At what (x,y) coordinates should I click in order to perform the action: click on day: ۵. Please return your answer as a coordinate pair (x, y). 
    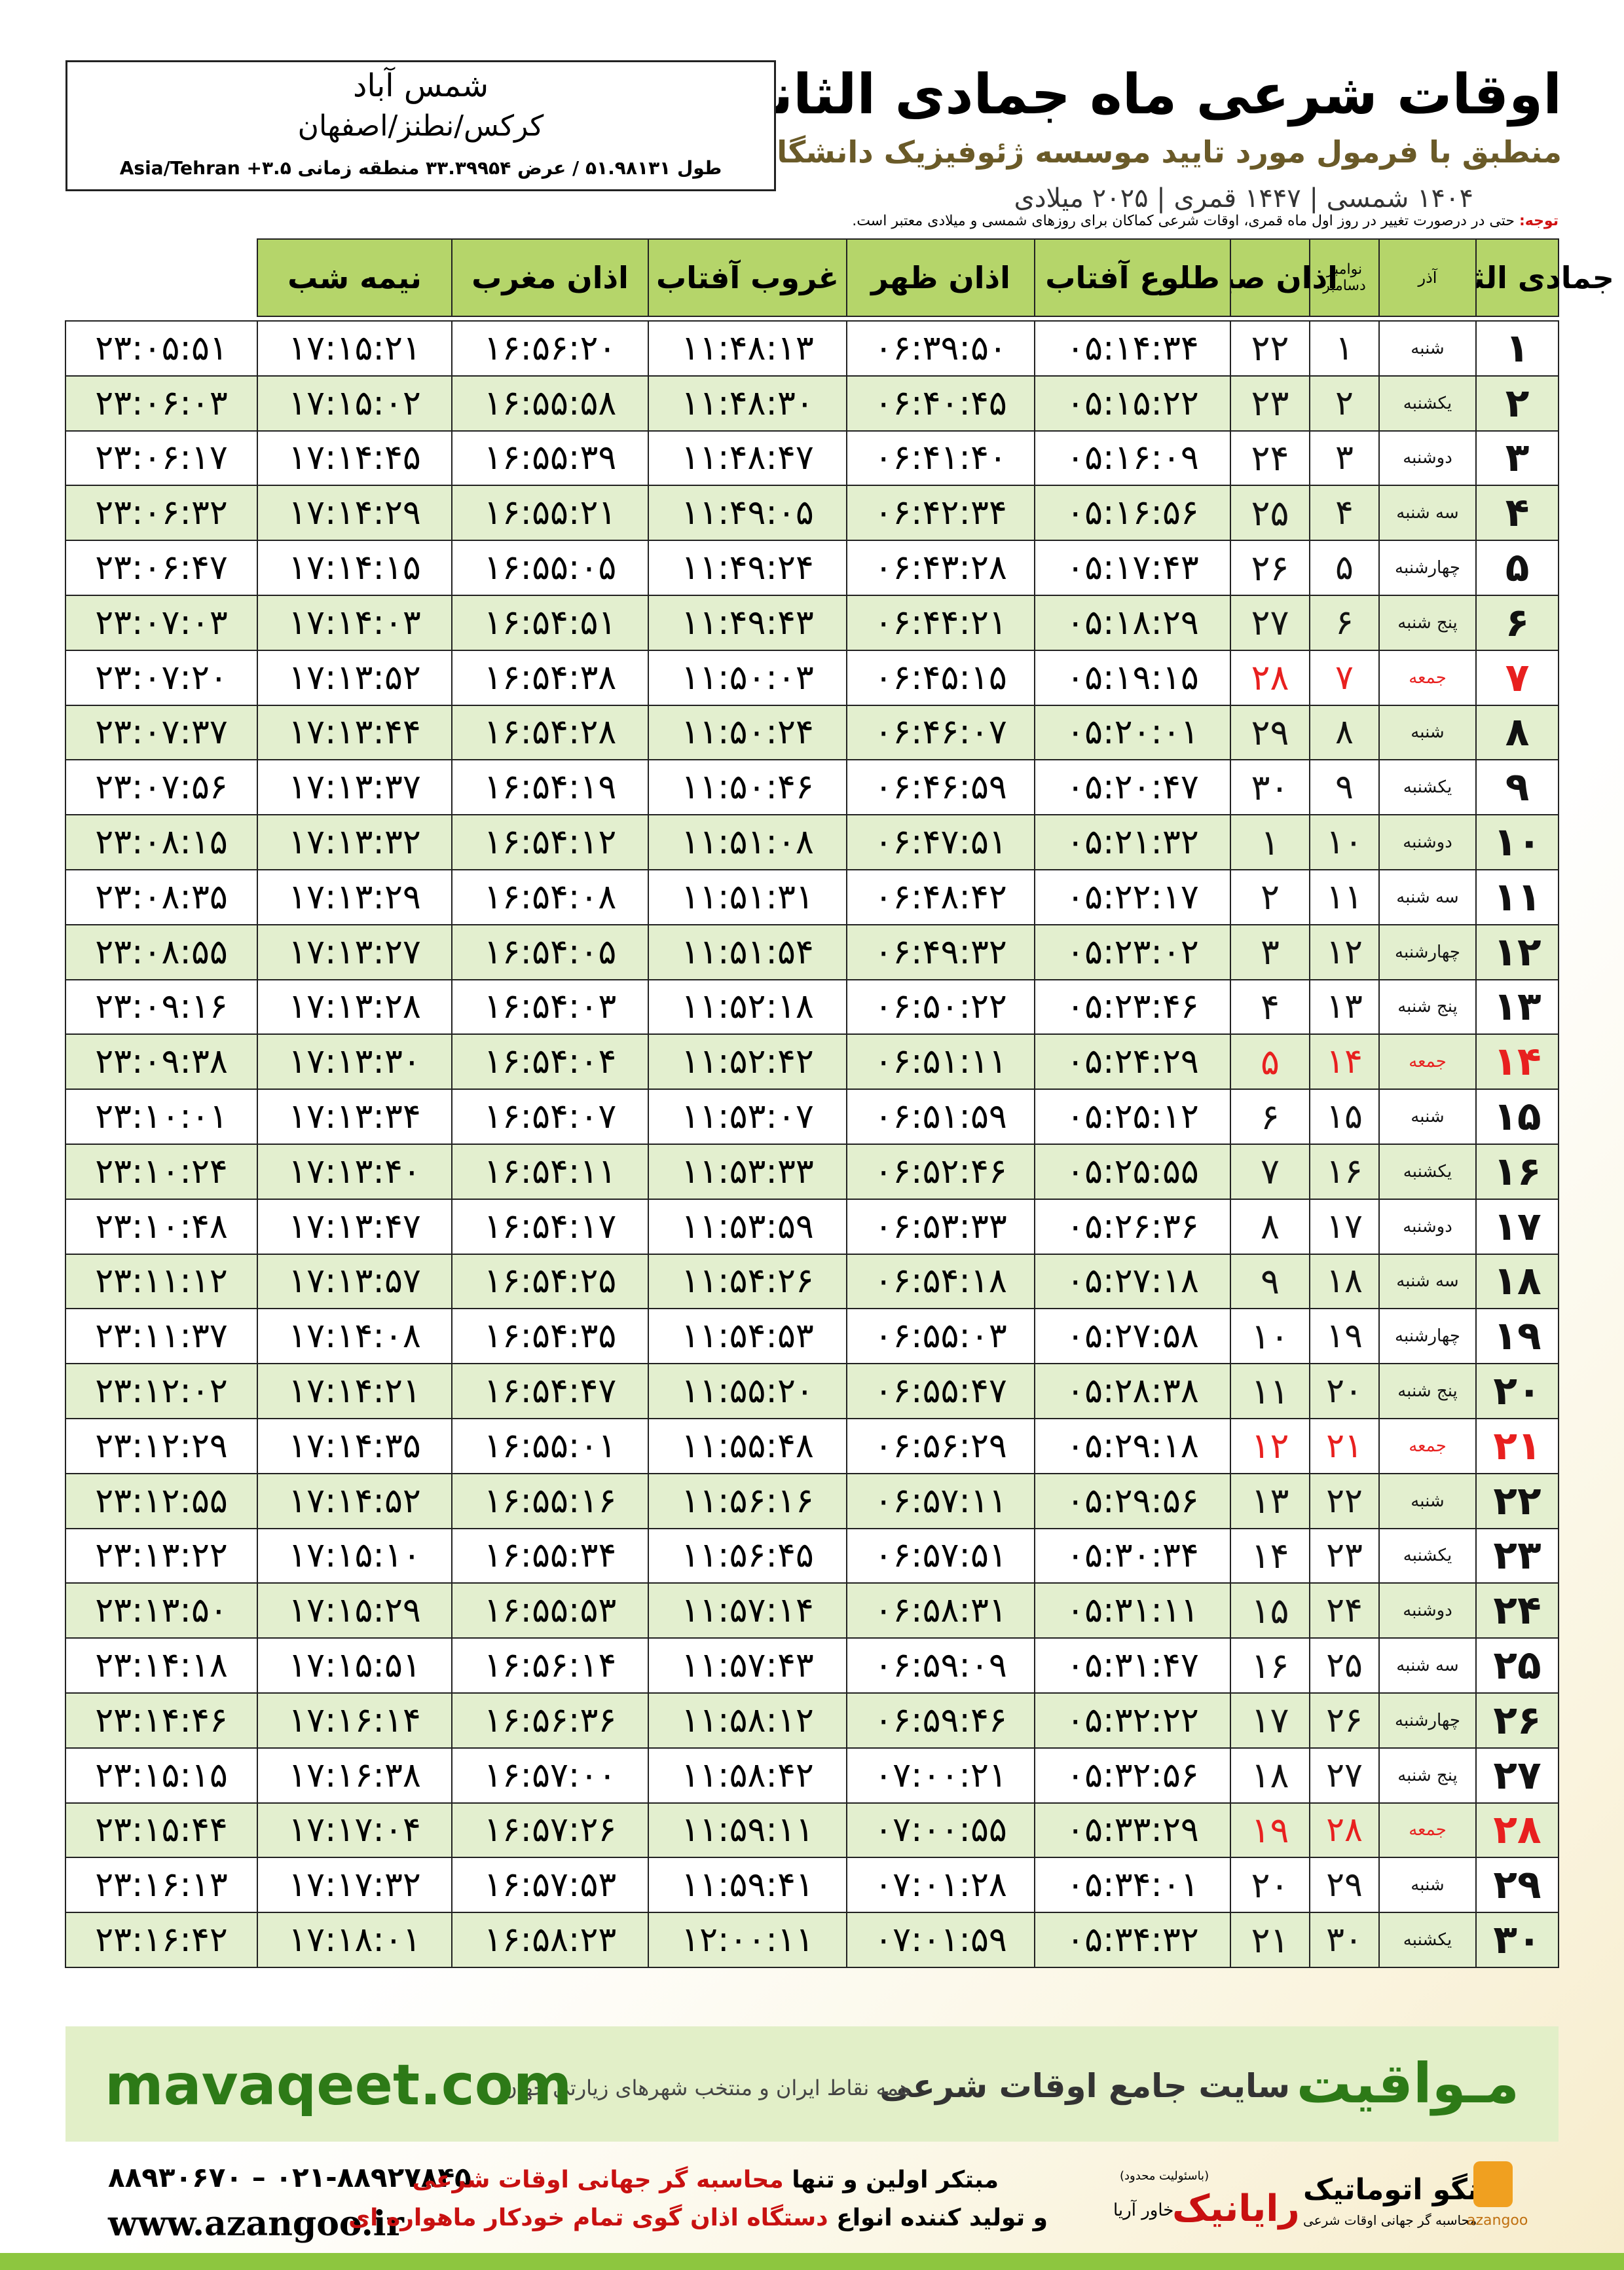
    Looking at the image, I should click on (1517, 568).